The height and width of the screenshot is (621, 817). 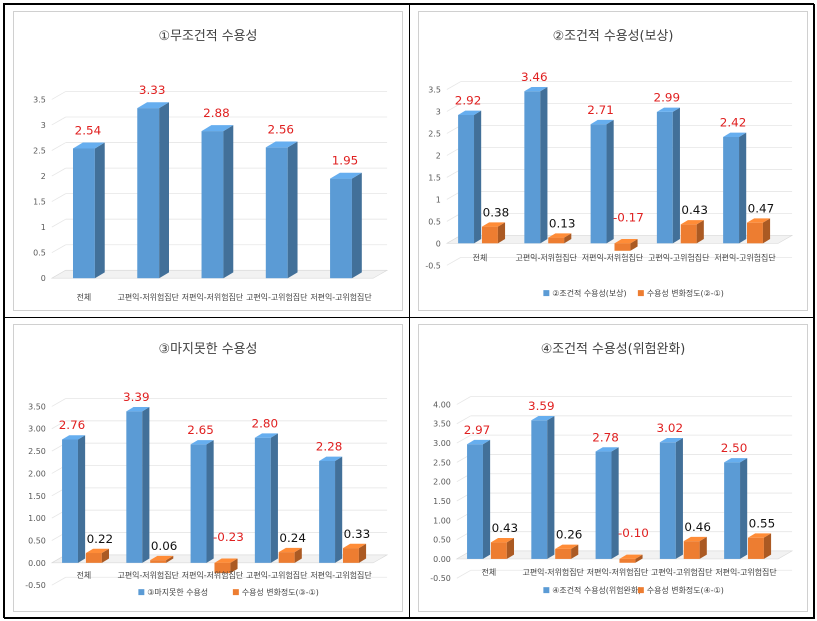 What do you see at coordinates (613, 36) in the screenshot?
I see `chart-title: ②조건적 수용성(보상)` at bounding box center [613, 36].